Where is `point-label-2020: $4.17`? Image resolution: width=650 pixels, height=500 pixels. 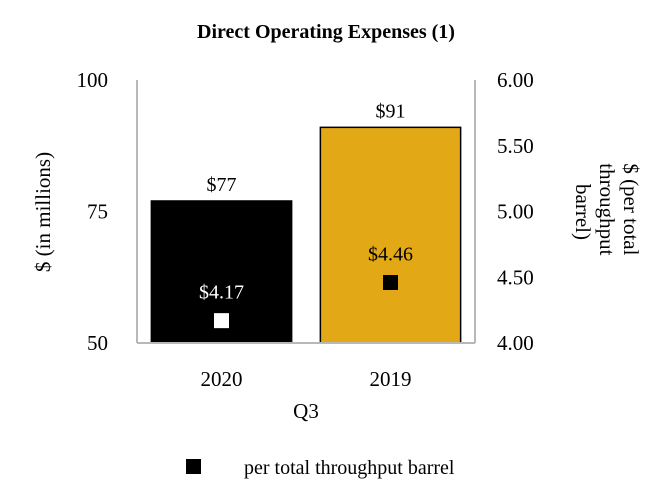 point-label-2020: $4.17 is located at coordinates (221, 293).